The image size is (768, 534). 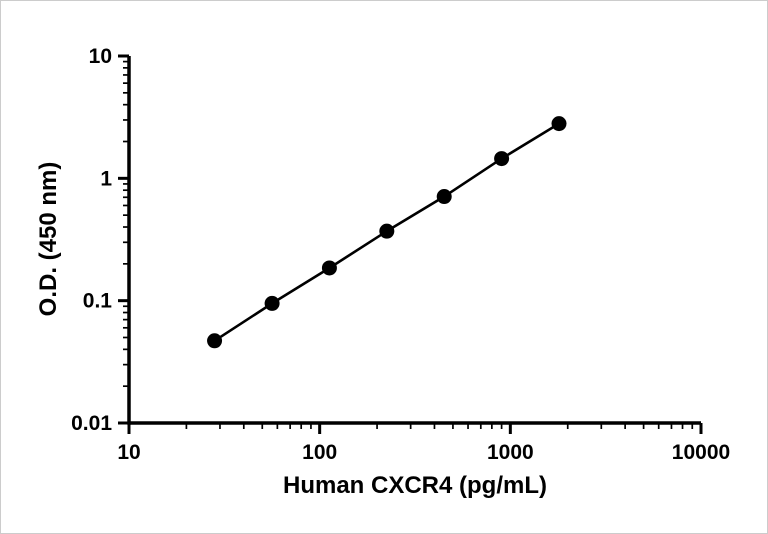 I want to click on y-tick-label: 10, so click(x=100, y=56).